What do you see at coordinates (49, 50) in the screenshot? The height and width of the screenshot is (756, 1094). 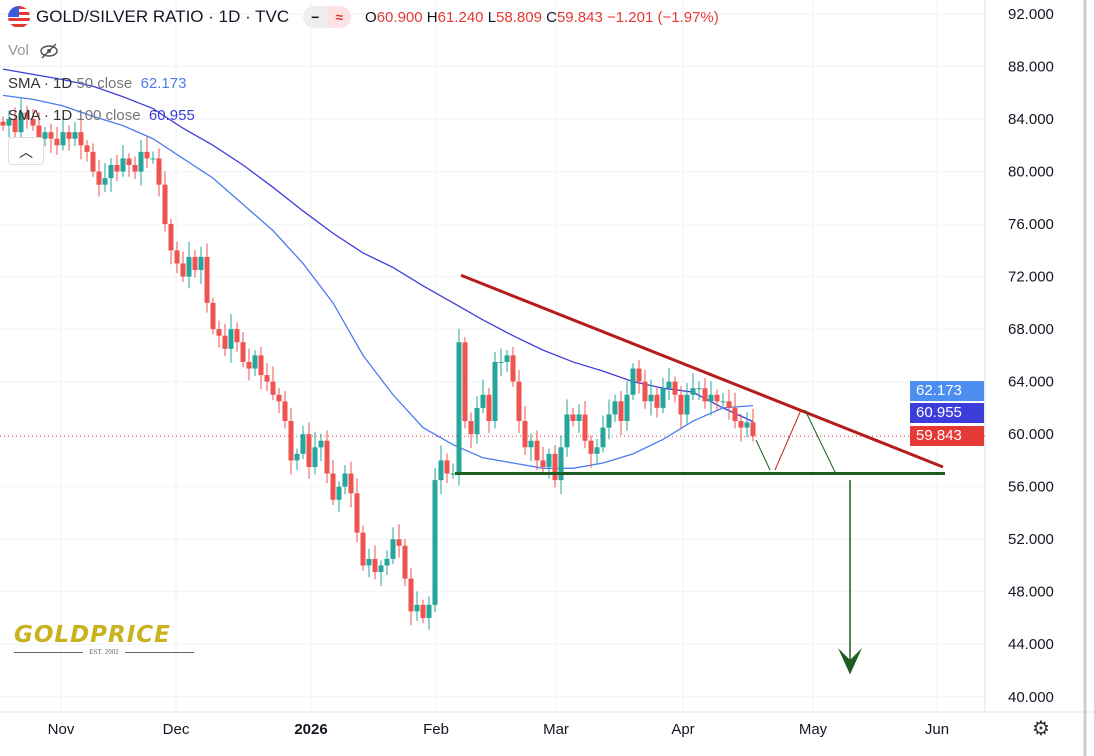 I see `eye-off-icon` at bounding box center [49, 50].